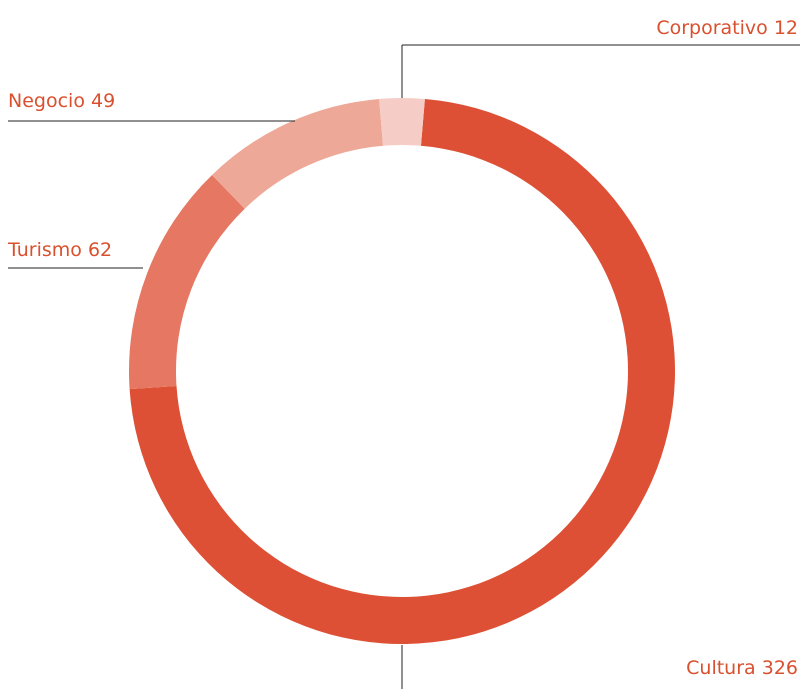 This screenshot has width=800, height=689. I want to click on segment-value: 62, so click(100, 250).